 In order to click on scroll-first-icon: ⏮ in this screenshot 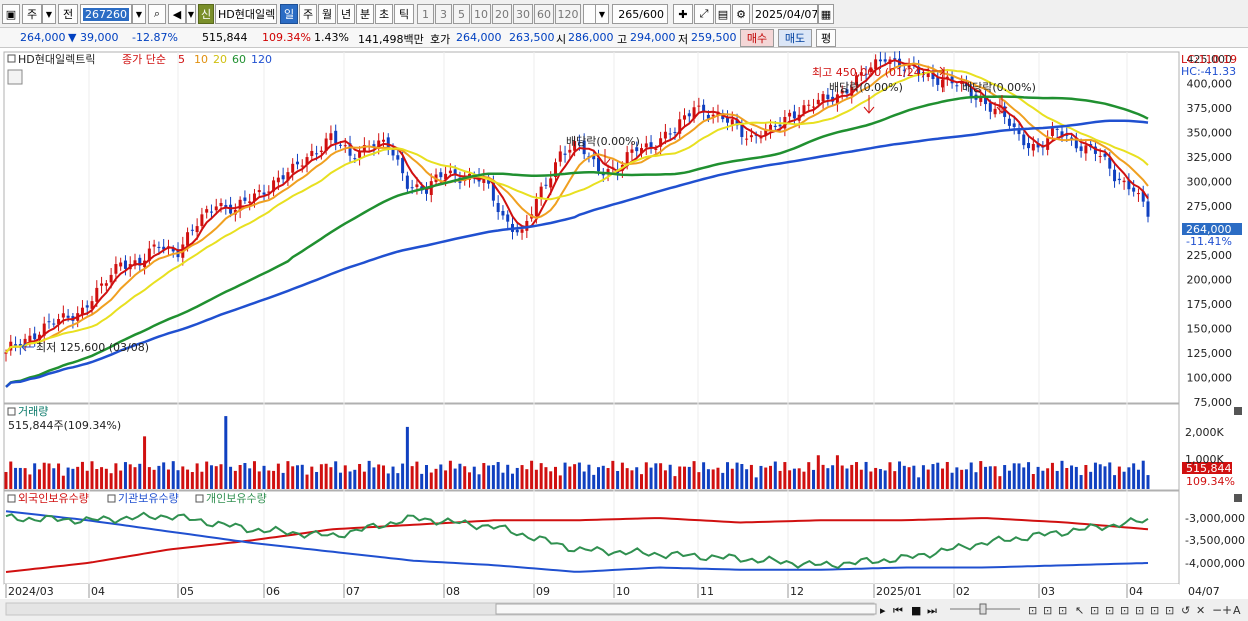, I will do `click(898, 610)`.